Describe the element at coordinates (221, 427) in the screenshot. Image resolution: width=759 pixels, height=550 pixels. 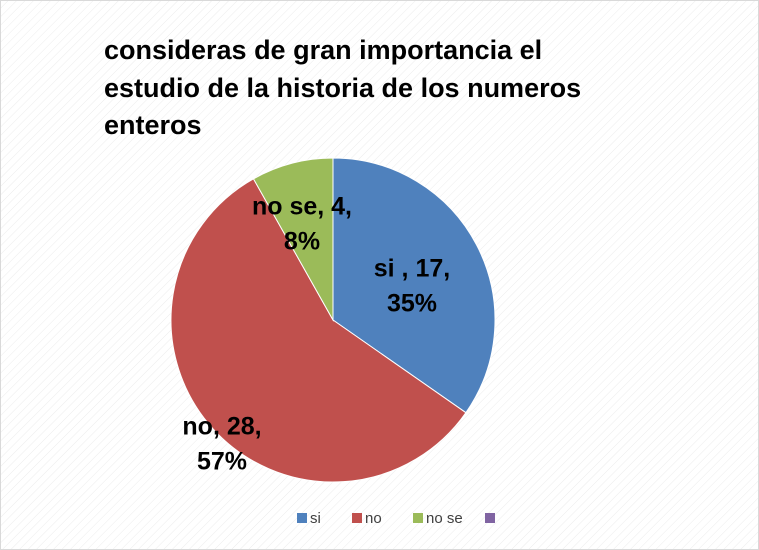
I see `data-label: no, 28,` at that location.